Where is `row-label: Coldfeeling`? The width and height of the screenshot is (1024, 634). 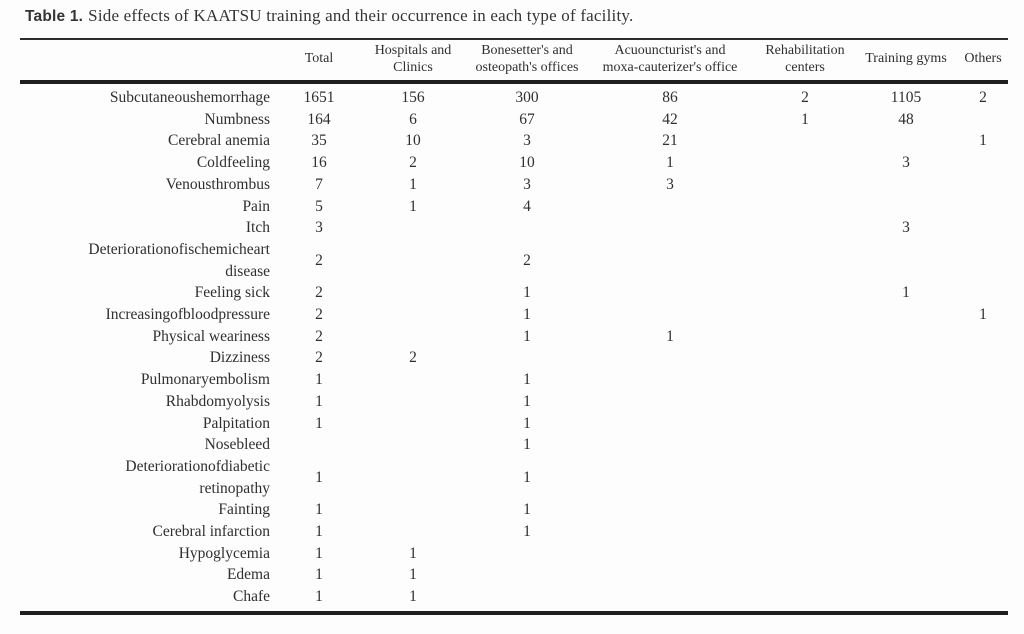
row-label: Coldfeeling is located at coordinates (233, 163).